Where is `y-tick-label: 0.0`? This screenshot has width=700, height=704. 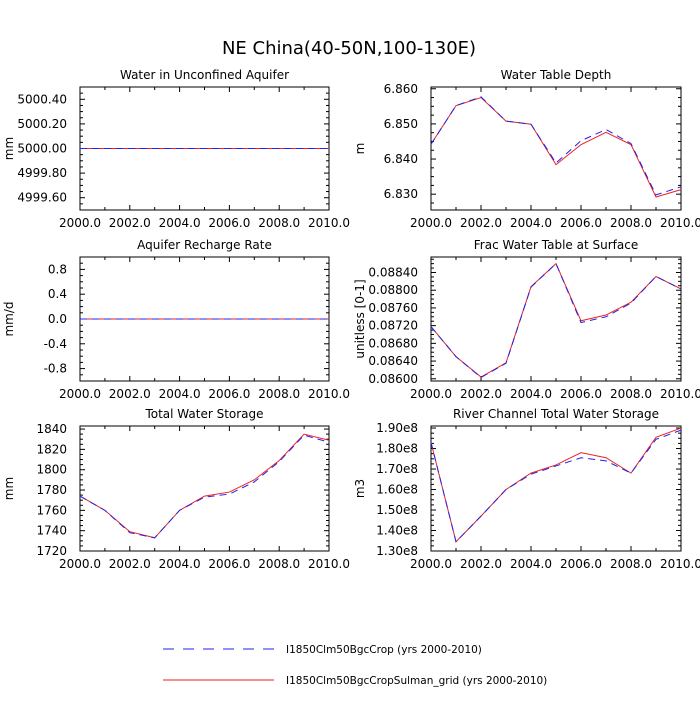 y-tick-label: 0.0 is located at coordinates (57, 319).